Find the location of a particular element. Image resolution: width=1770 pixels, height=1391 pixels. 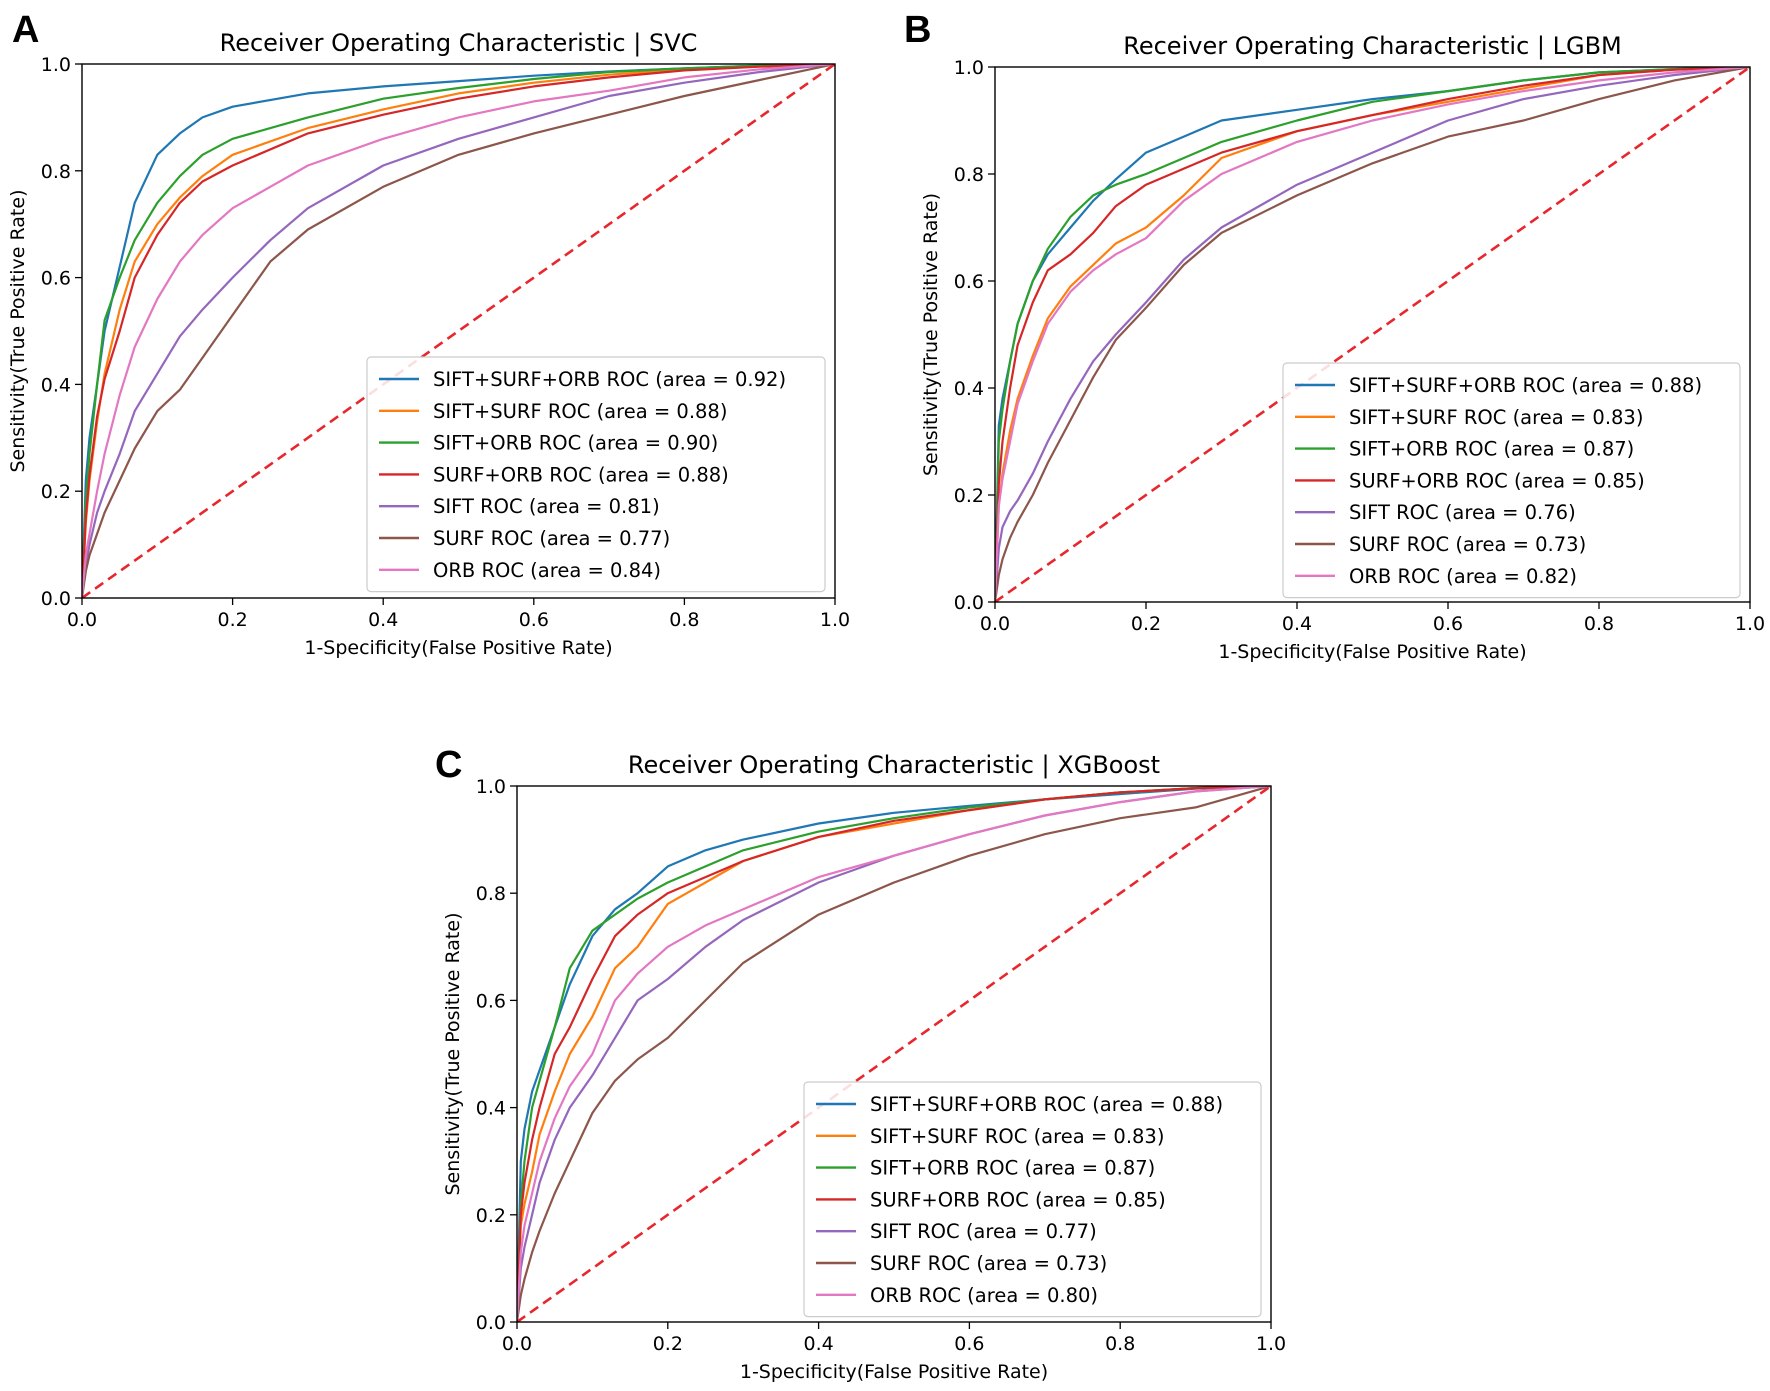

legend-entry: SIFT ROC (area = 0.77) is located at coordinates (983, 1231).